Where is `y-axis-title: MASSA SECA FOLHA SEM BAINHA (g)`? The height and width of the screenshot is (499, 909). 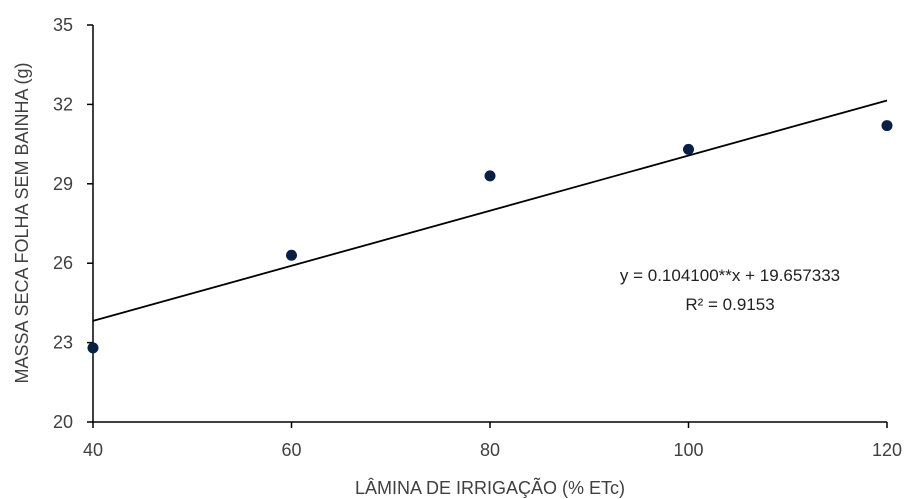 y-axis-title: MASSA SECA FOLHA SEM BAINHA (g) is located at coordinates (22, 222).